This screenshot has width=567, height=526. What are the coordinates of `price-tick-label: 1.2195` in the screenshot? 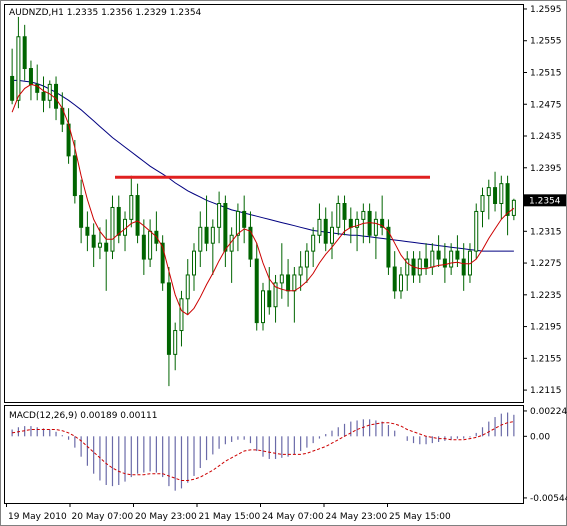 It's located at (546, 328).